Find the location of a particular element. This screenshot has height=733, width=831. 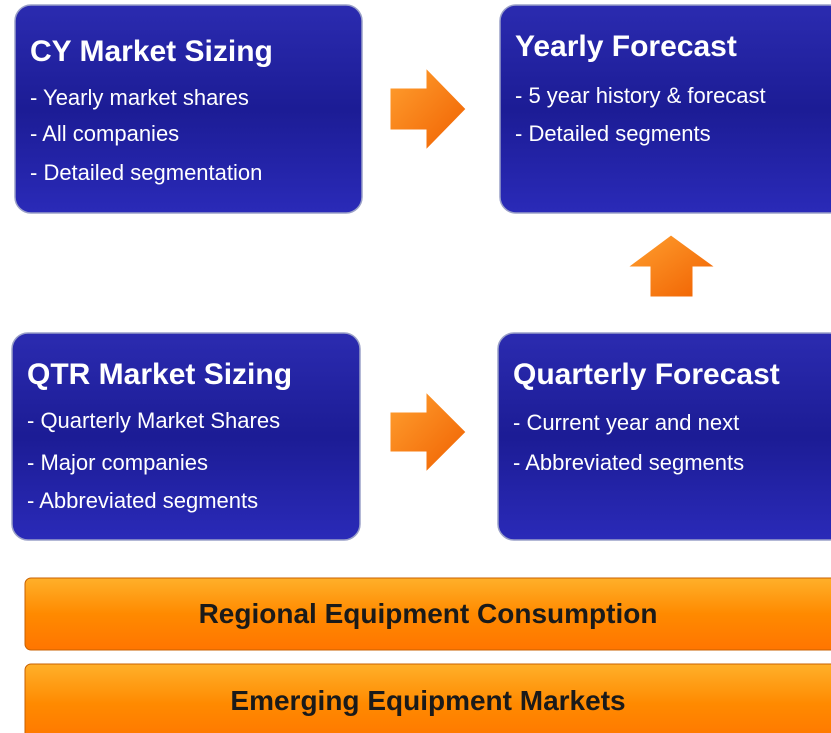

box-title: Yearly Forecast is located at coordinates (626, 46).